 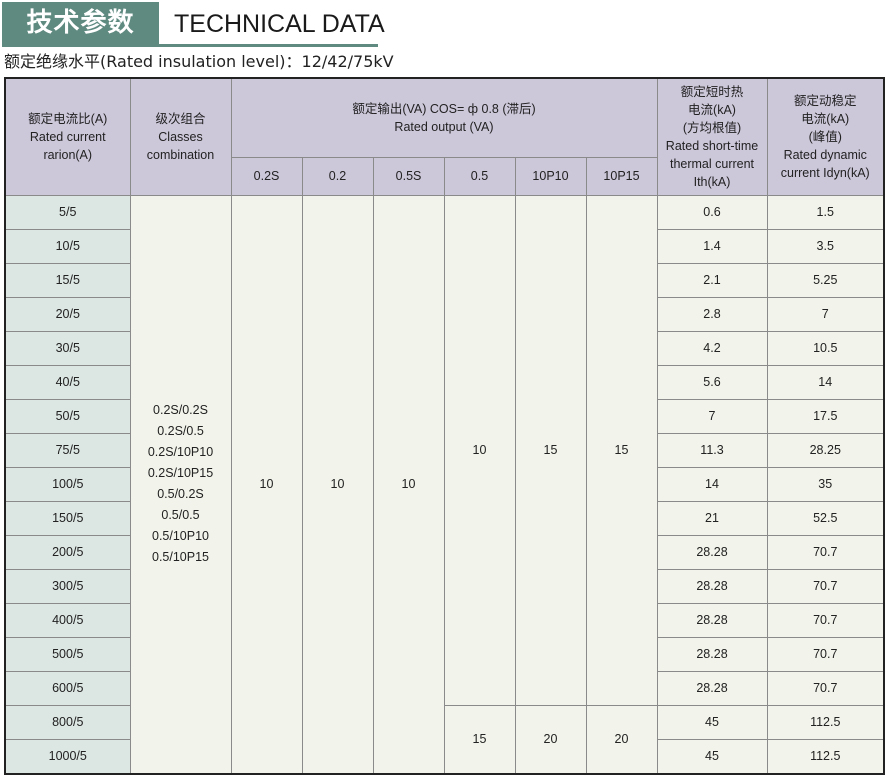 I want to click on table-row: 400/5 28.28 70.7, so click(x=444, y=620).